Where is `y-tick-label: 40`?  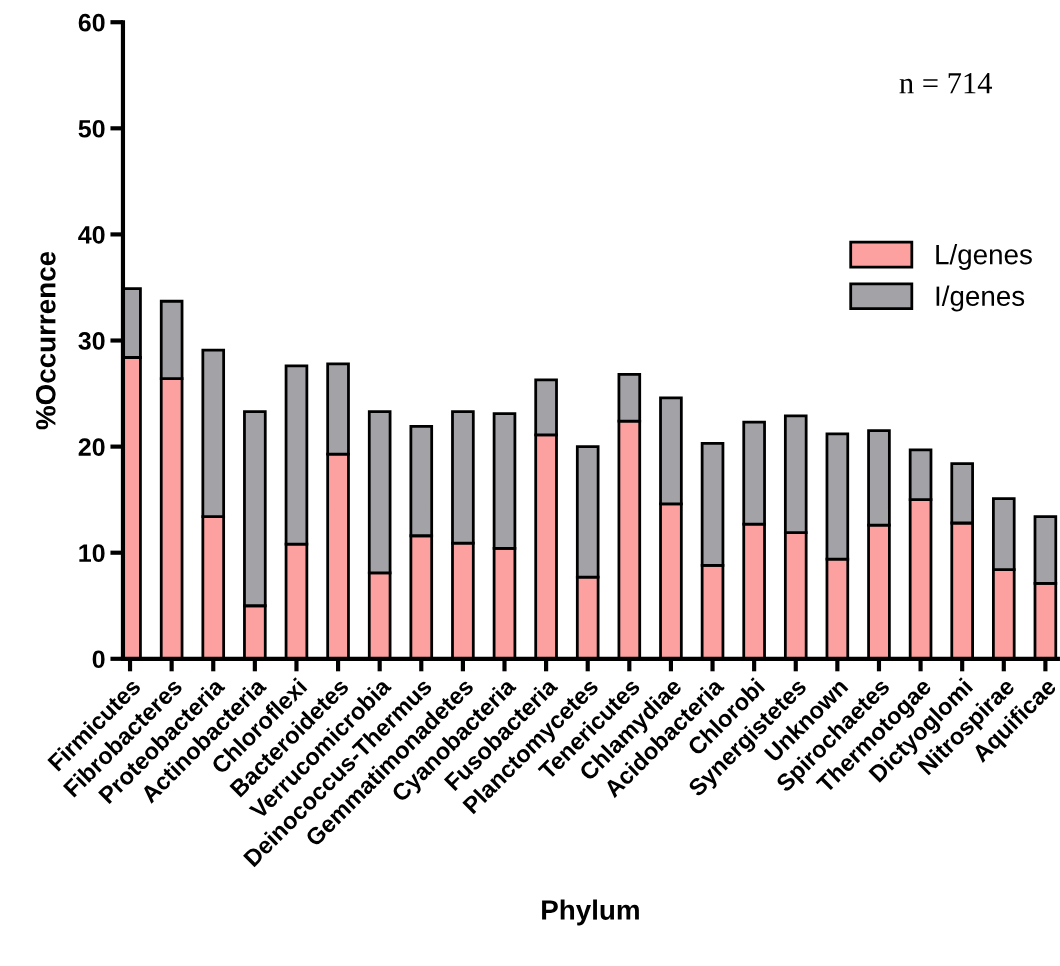
y-tick-label: 40 is located at coordinates (91, 235).